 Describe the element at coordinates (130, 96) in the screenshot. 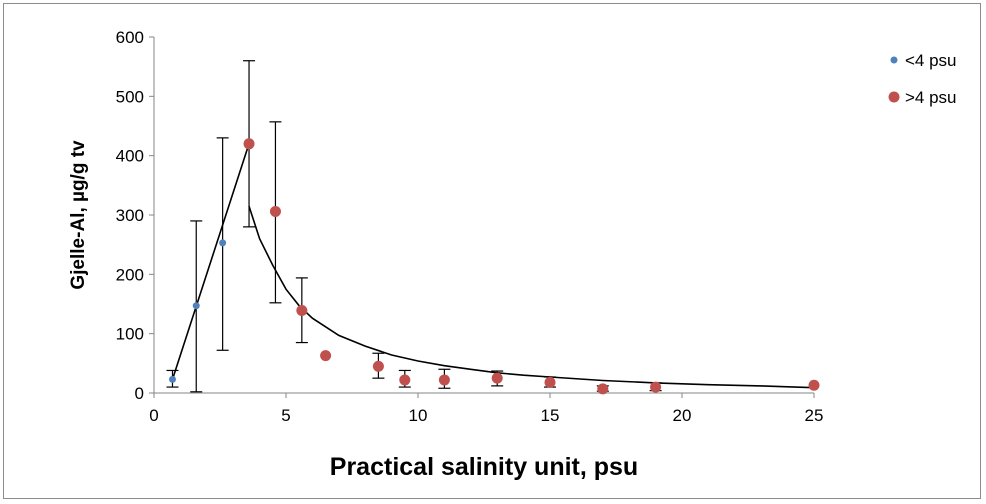

I see `y-tick-label: 500` at that location.